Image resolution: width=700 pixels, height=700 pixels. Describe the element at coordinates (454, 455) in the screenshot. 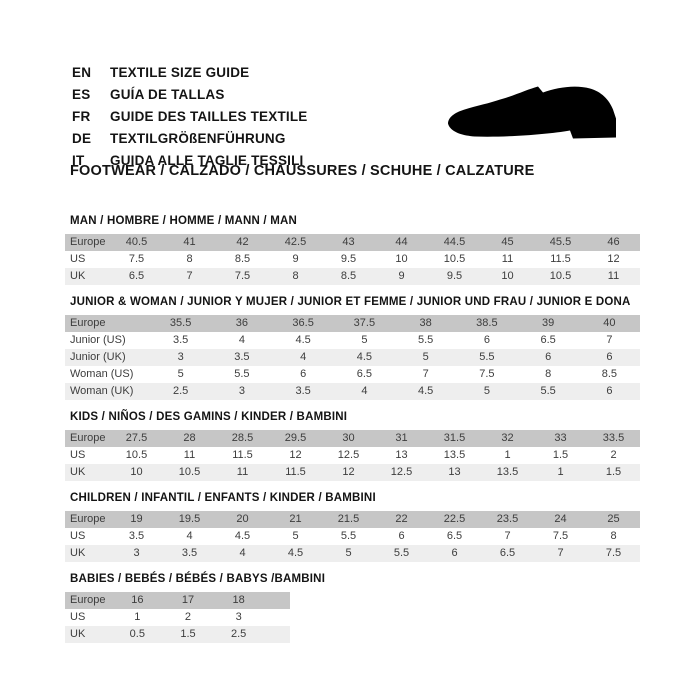

I see `size-cell: 13.5` at that location.